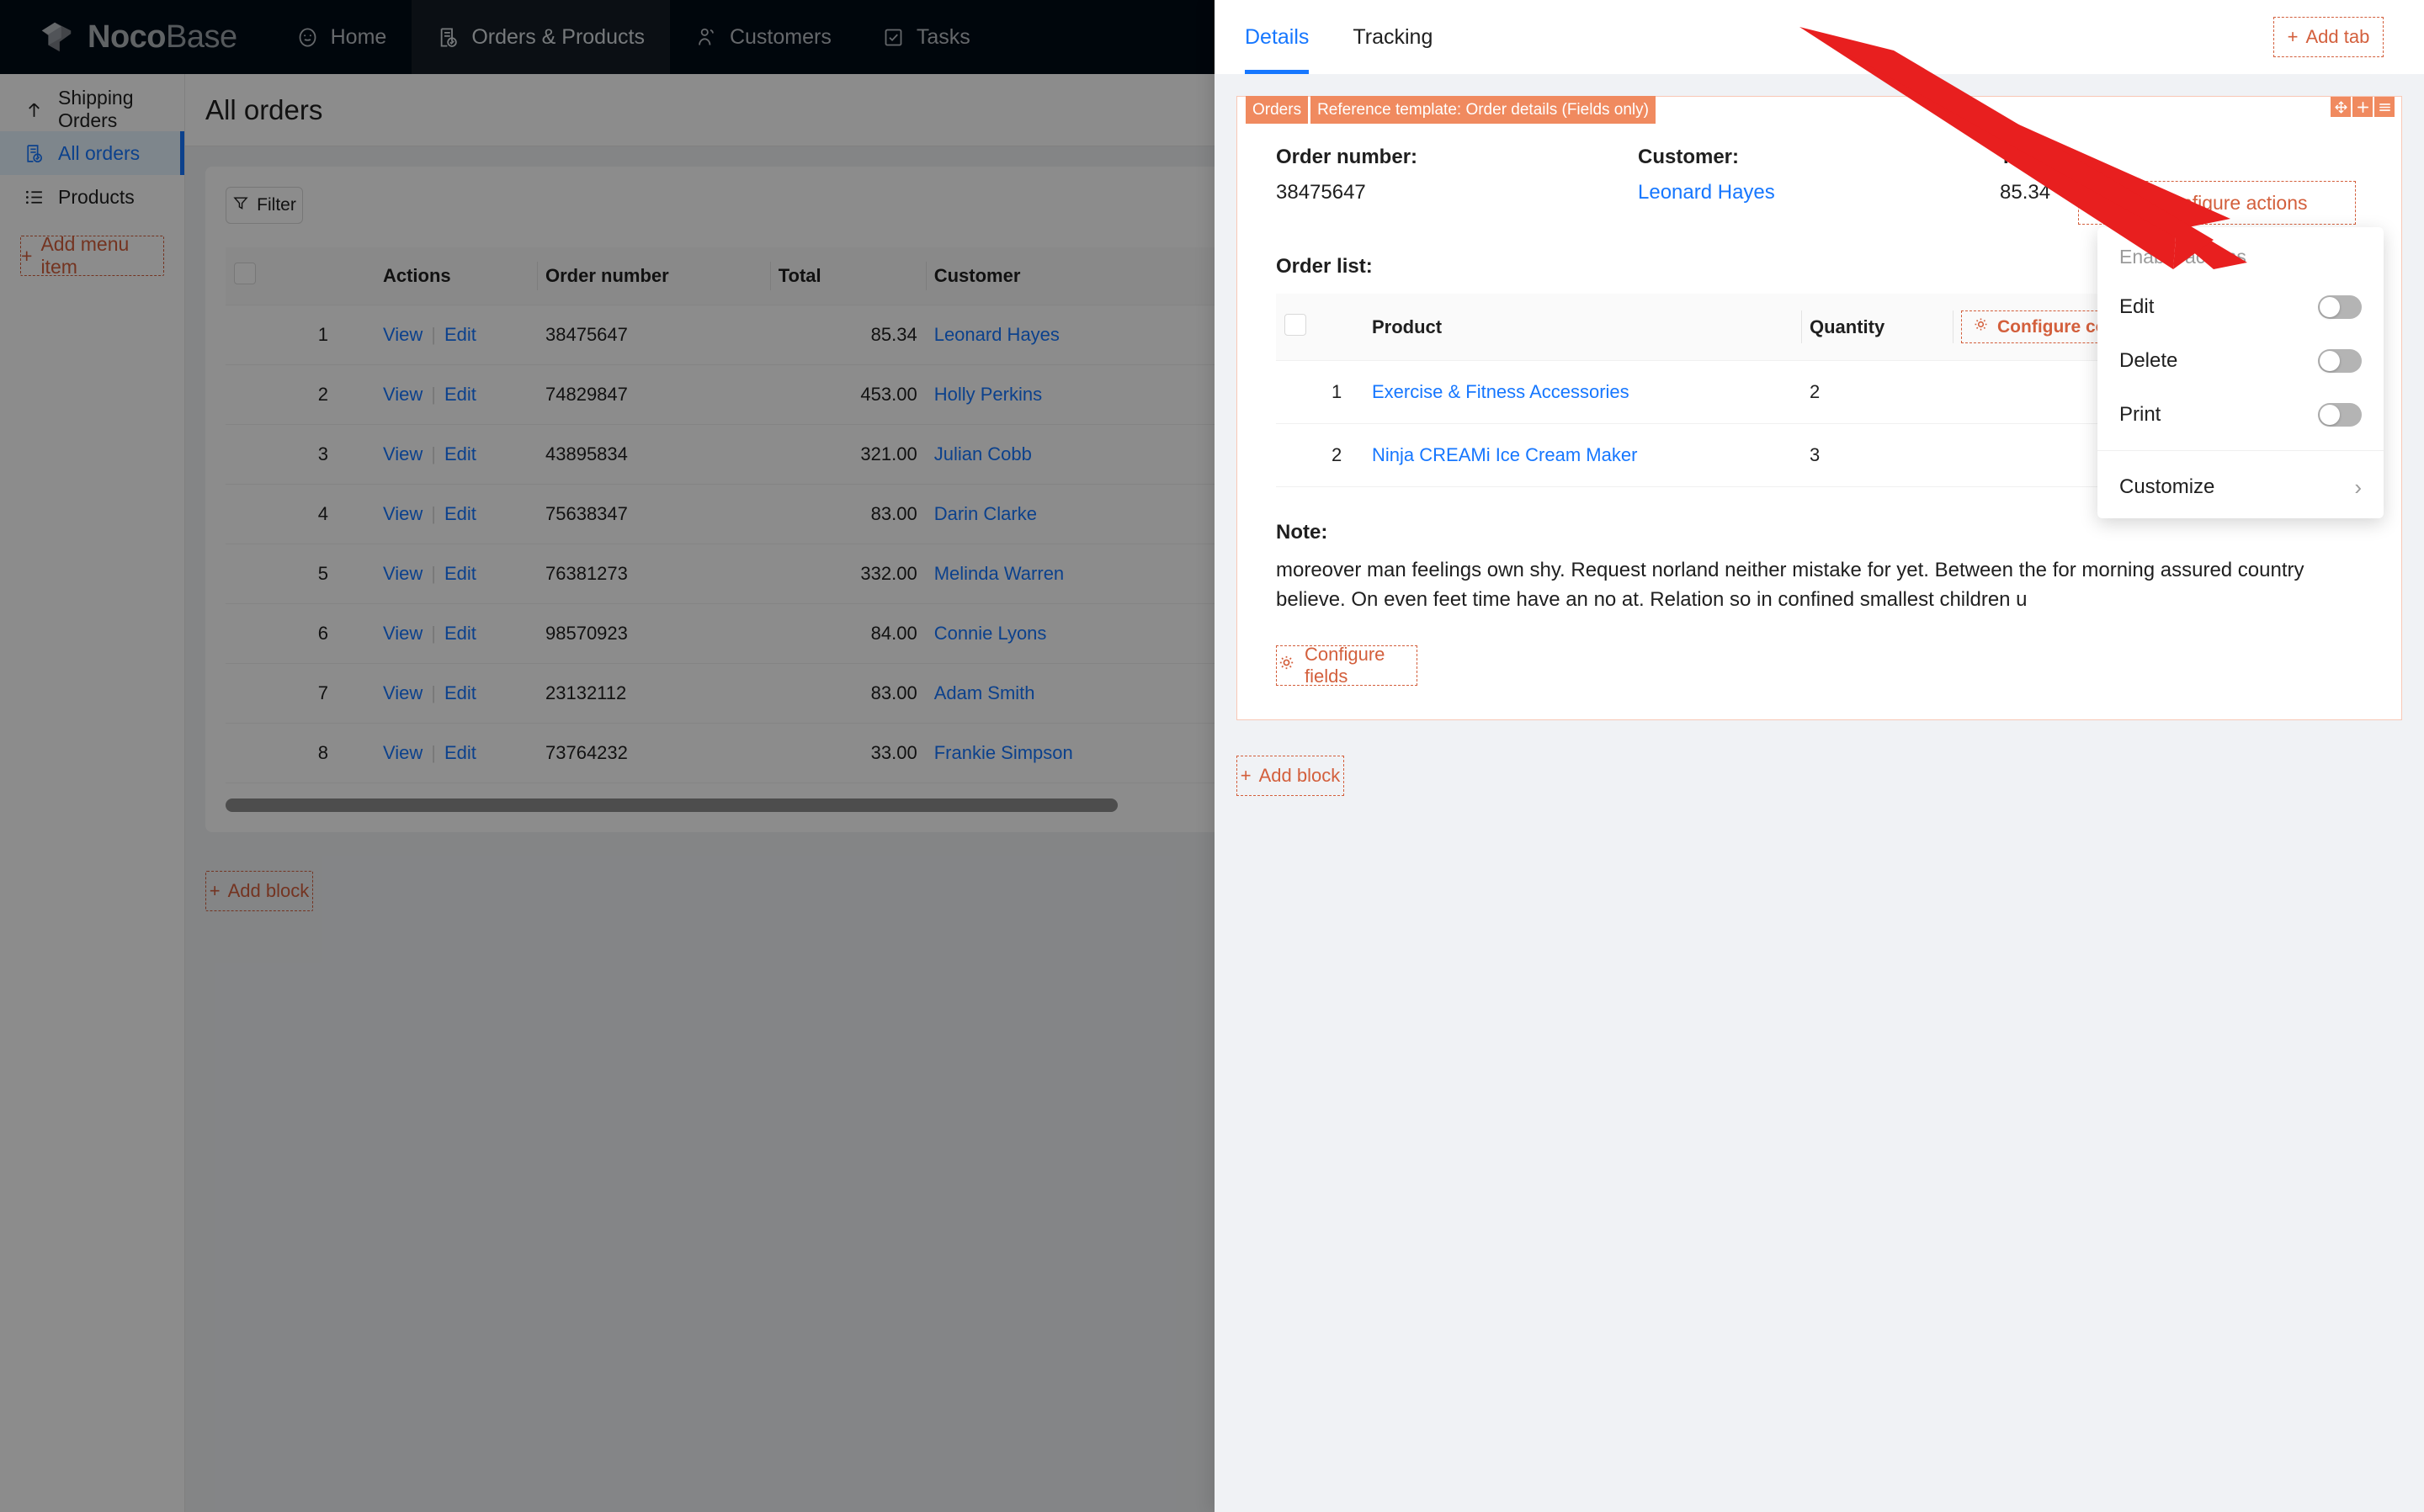 The width and height of the screenshot is (2424, 1512). I want to click on add-tab-label: Add tab, so click(2337, 36).